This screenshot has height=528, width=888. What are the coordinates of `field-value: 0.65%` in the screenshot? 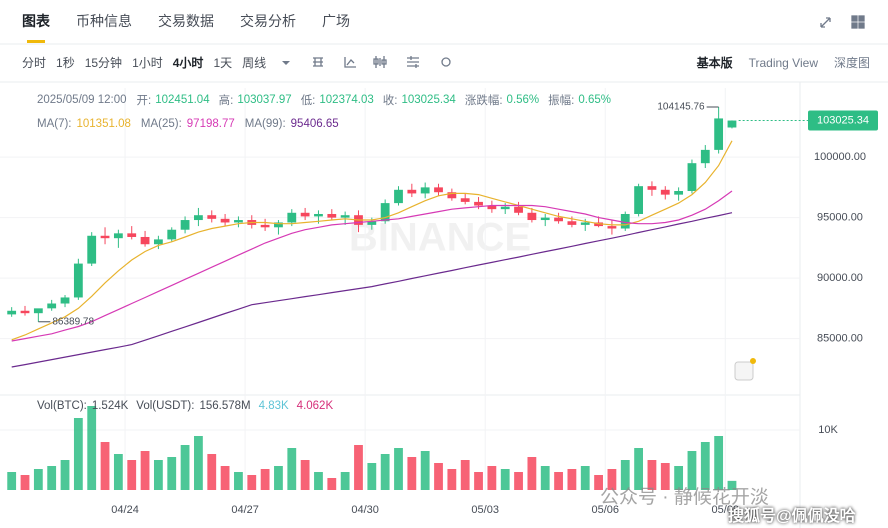 It's located at (594, 100).